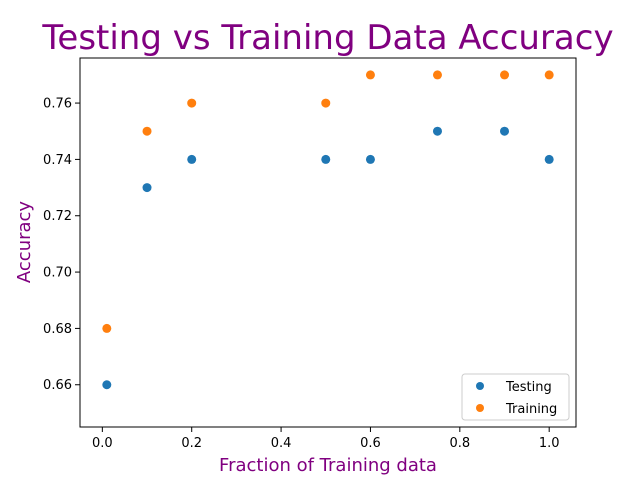  What do you see at coordinates (61, 245) in the screenshot?
I see `y-axis: 0.66 0.68 0.70 0.72 0.74 0.76` at bounding box center [61, 245].